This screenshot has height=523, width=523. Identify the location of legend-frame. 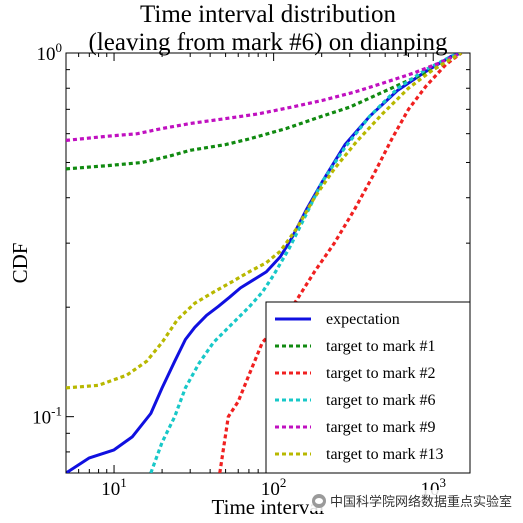
(368, 387).